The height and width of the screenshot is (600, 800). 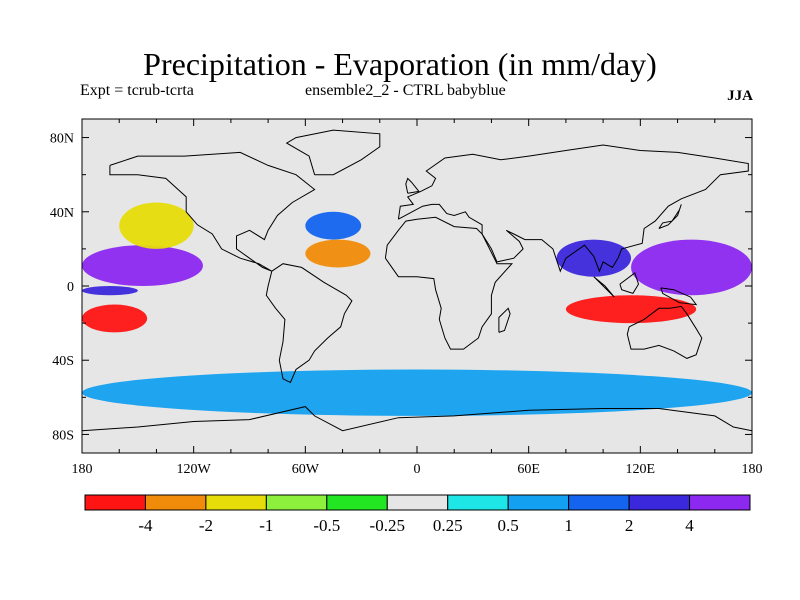 I want to click on y-tick-label: 40N, so click(x=62, y=213).